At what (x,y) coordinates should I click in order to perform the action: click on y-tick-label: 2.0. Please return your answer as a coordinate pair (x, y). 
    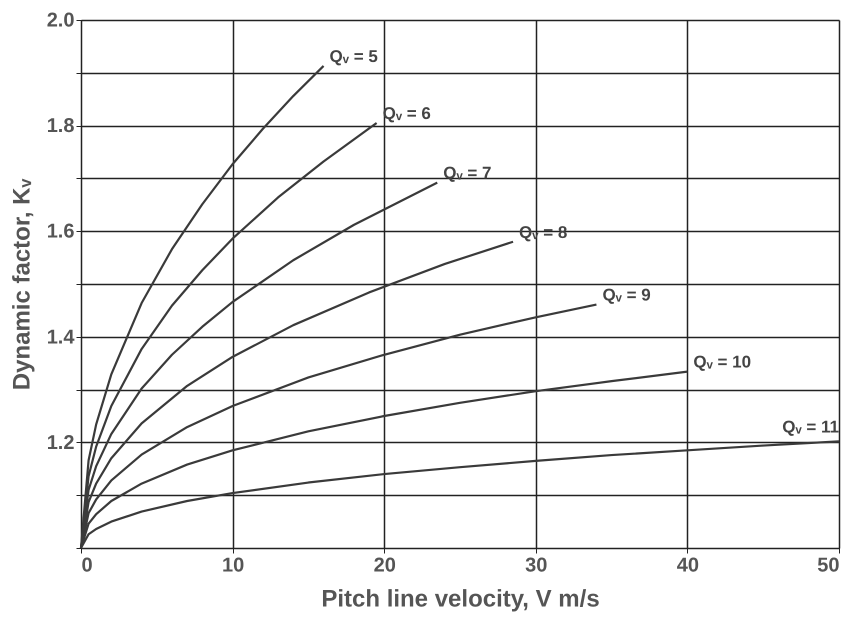
    Looking at the image, I should click on (60, 21).